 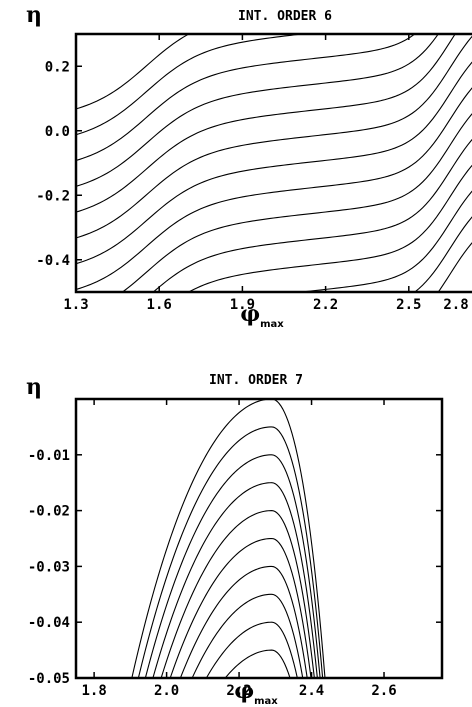 I want to click on x-tick-label-1-4: 2.5, so click(x=408, y=305).